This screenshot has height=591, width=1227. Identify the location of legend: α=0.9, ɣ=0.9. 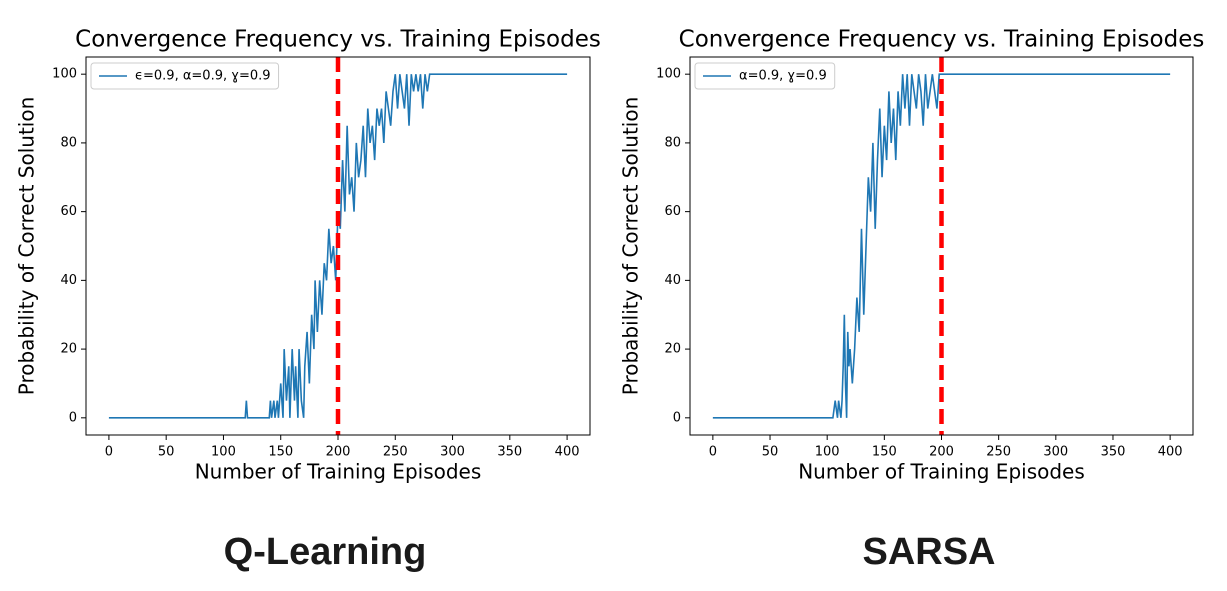
(765, 76).